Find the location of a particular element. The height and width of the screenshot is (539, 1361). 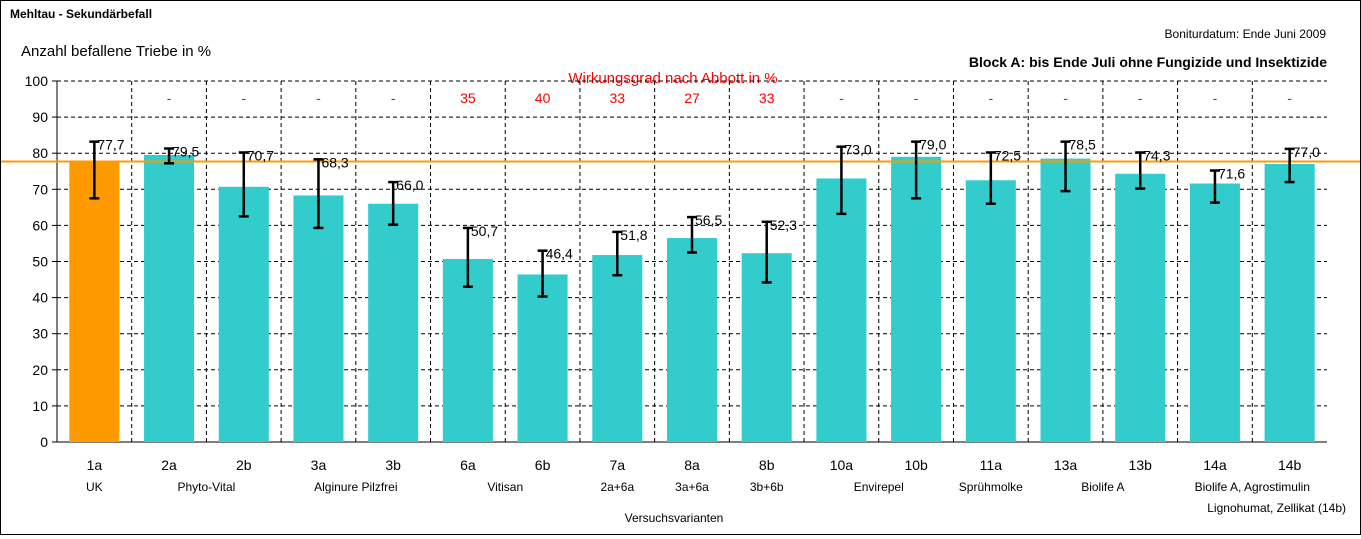

group-label: Phyto-Vital is located at coordinates (207, 487).